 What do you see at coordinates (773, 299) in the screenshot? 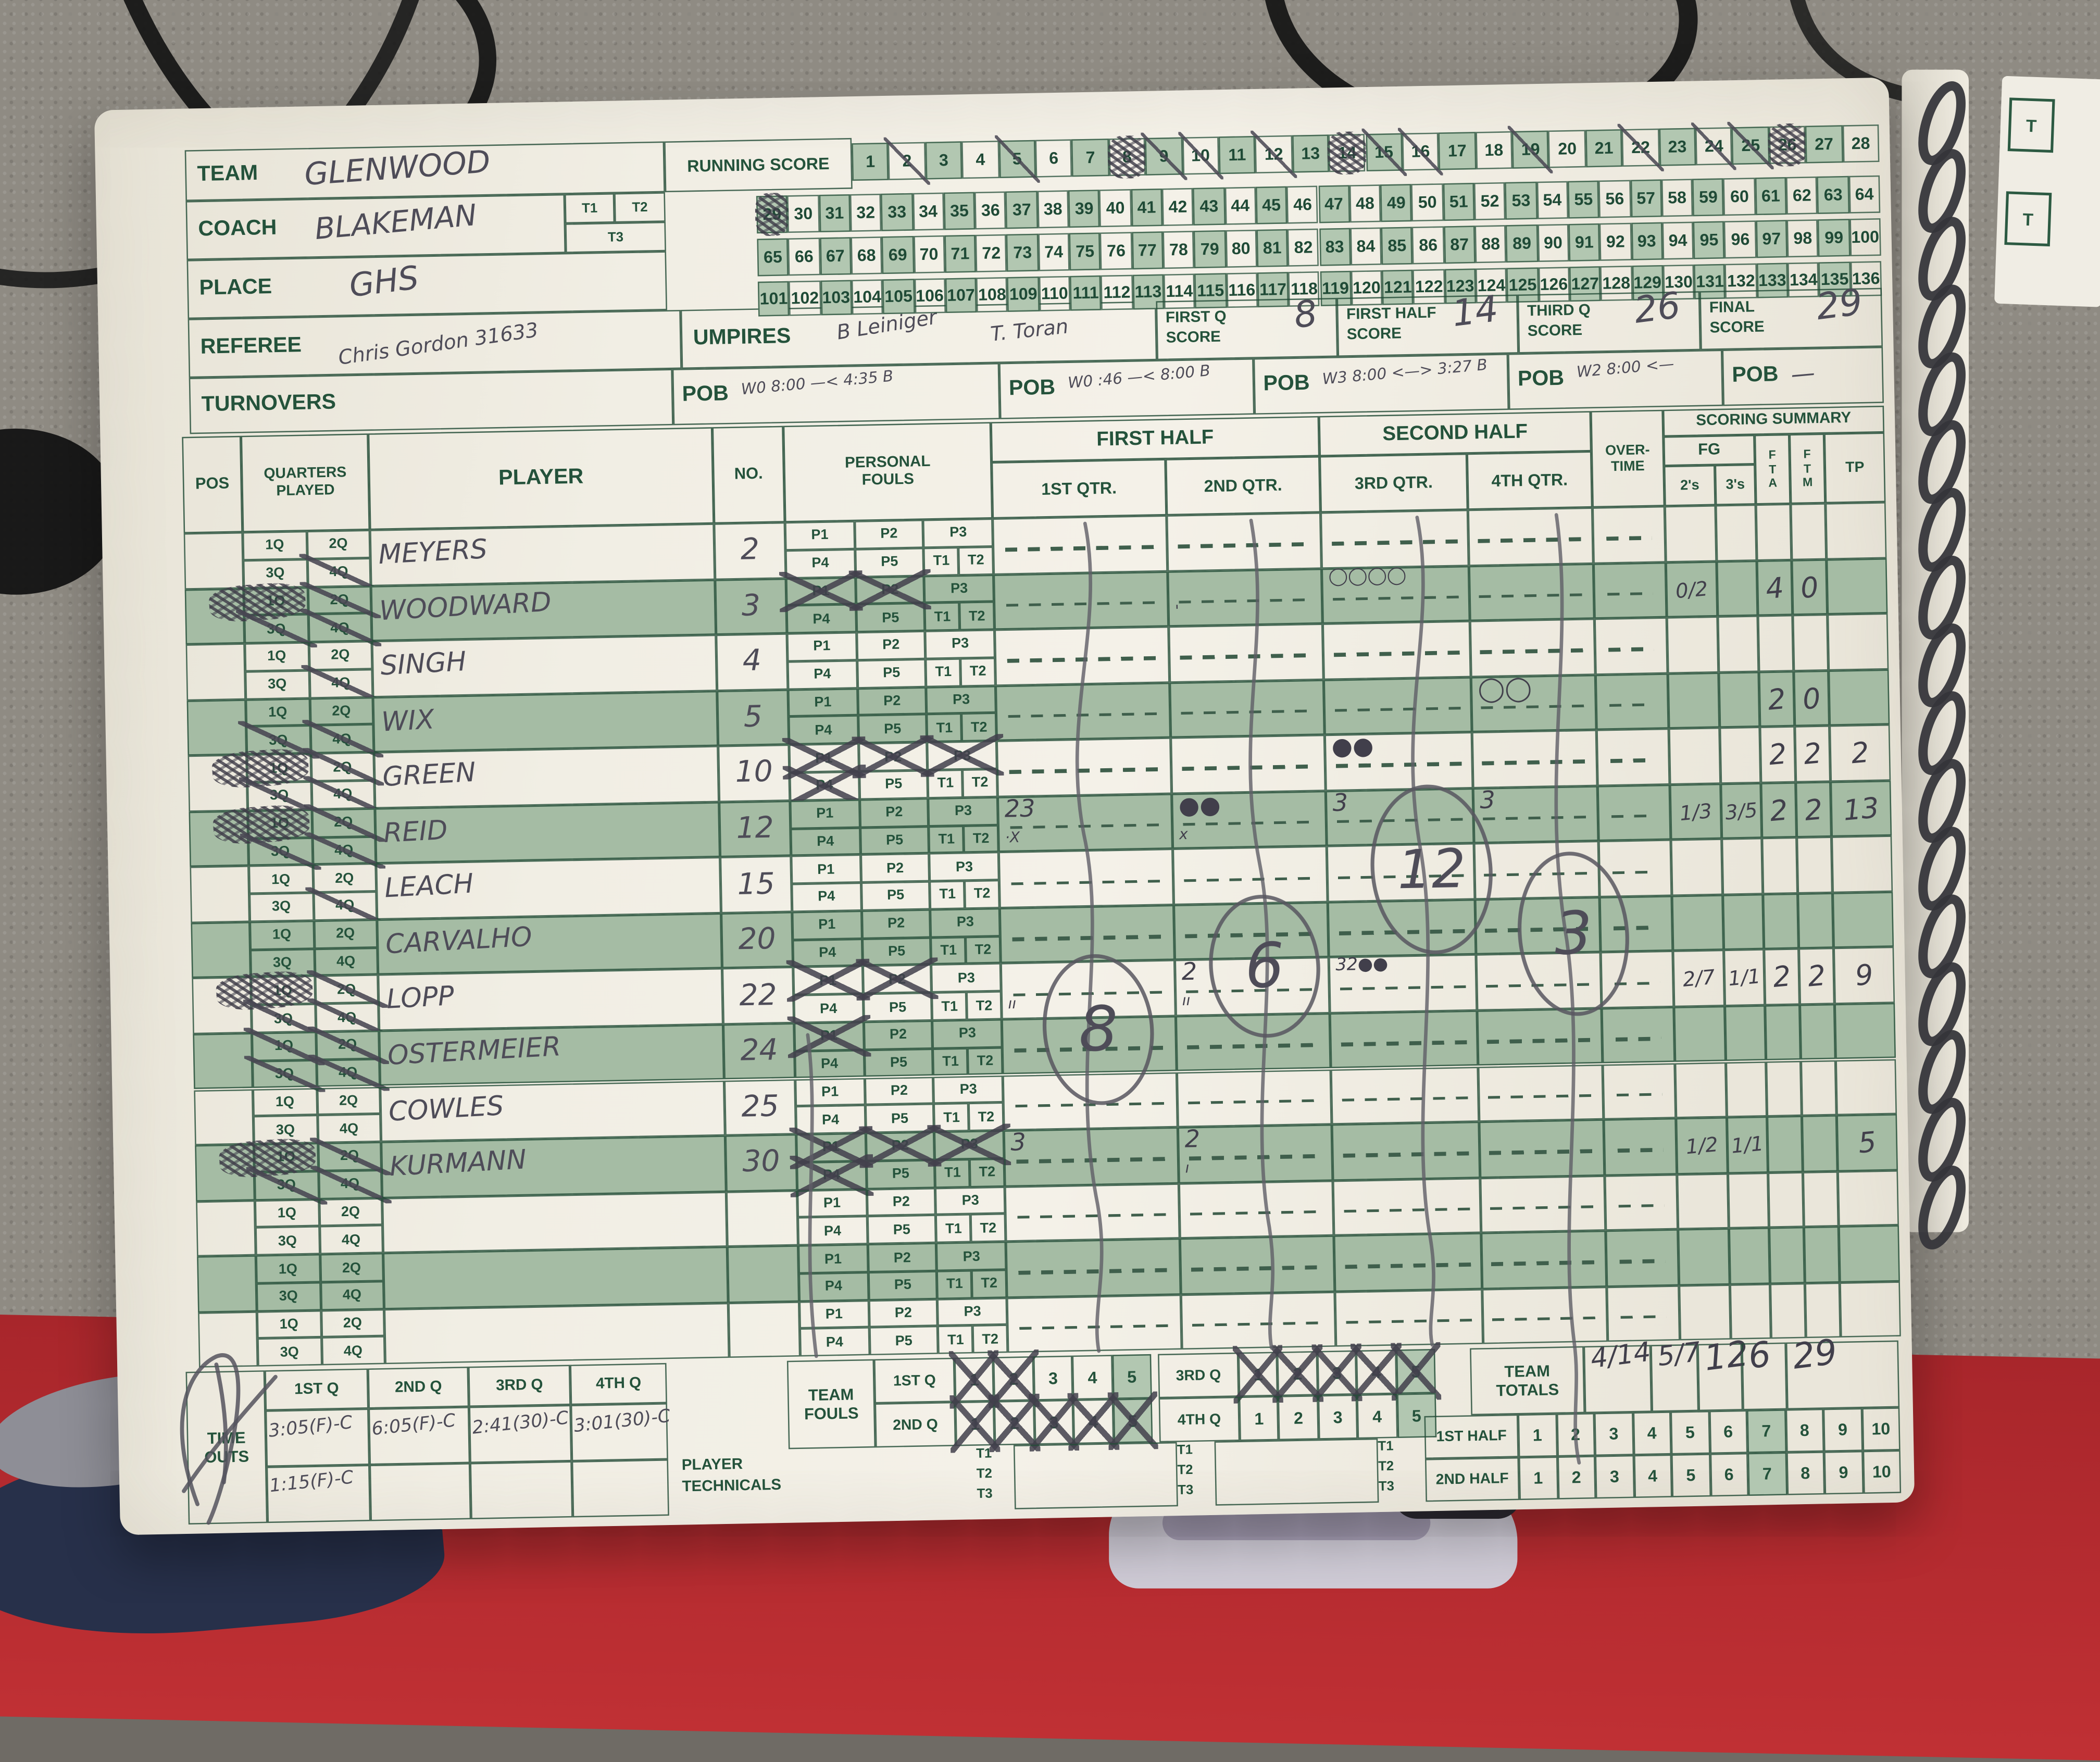
I see `running-score-cell: 101` at bounding box center [773, 299].